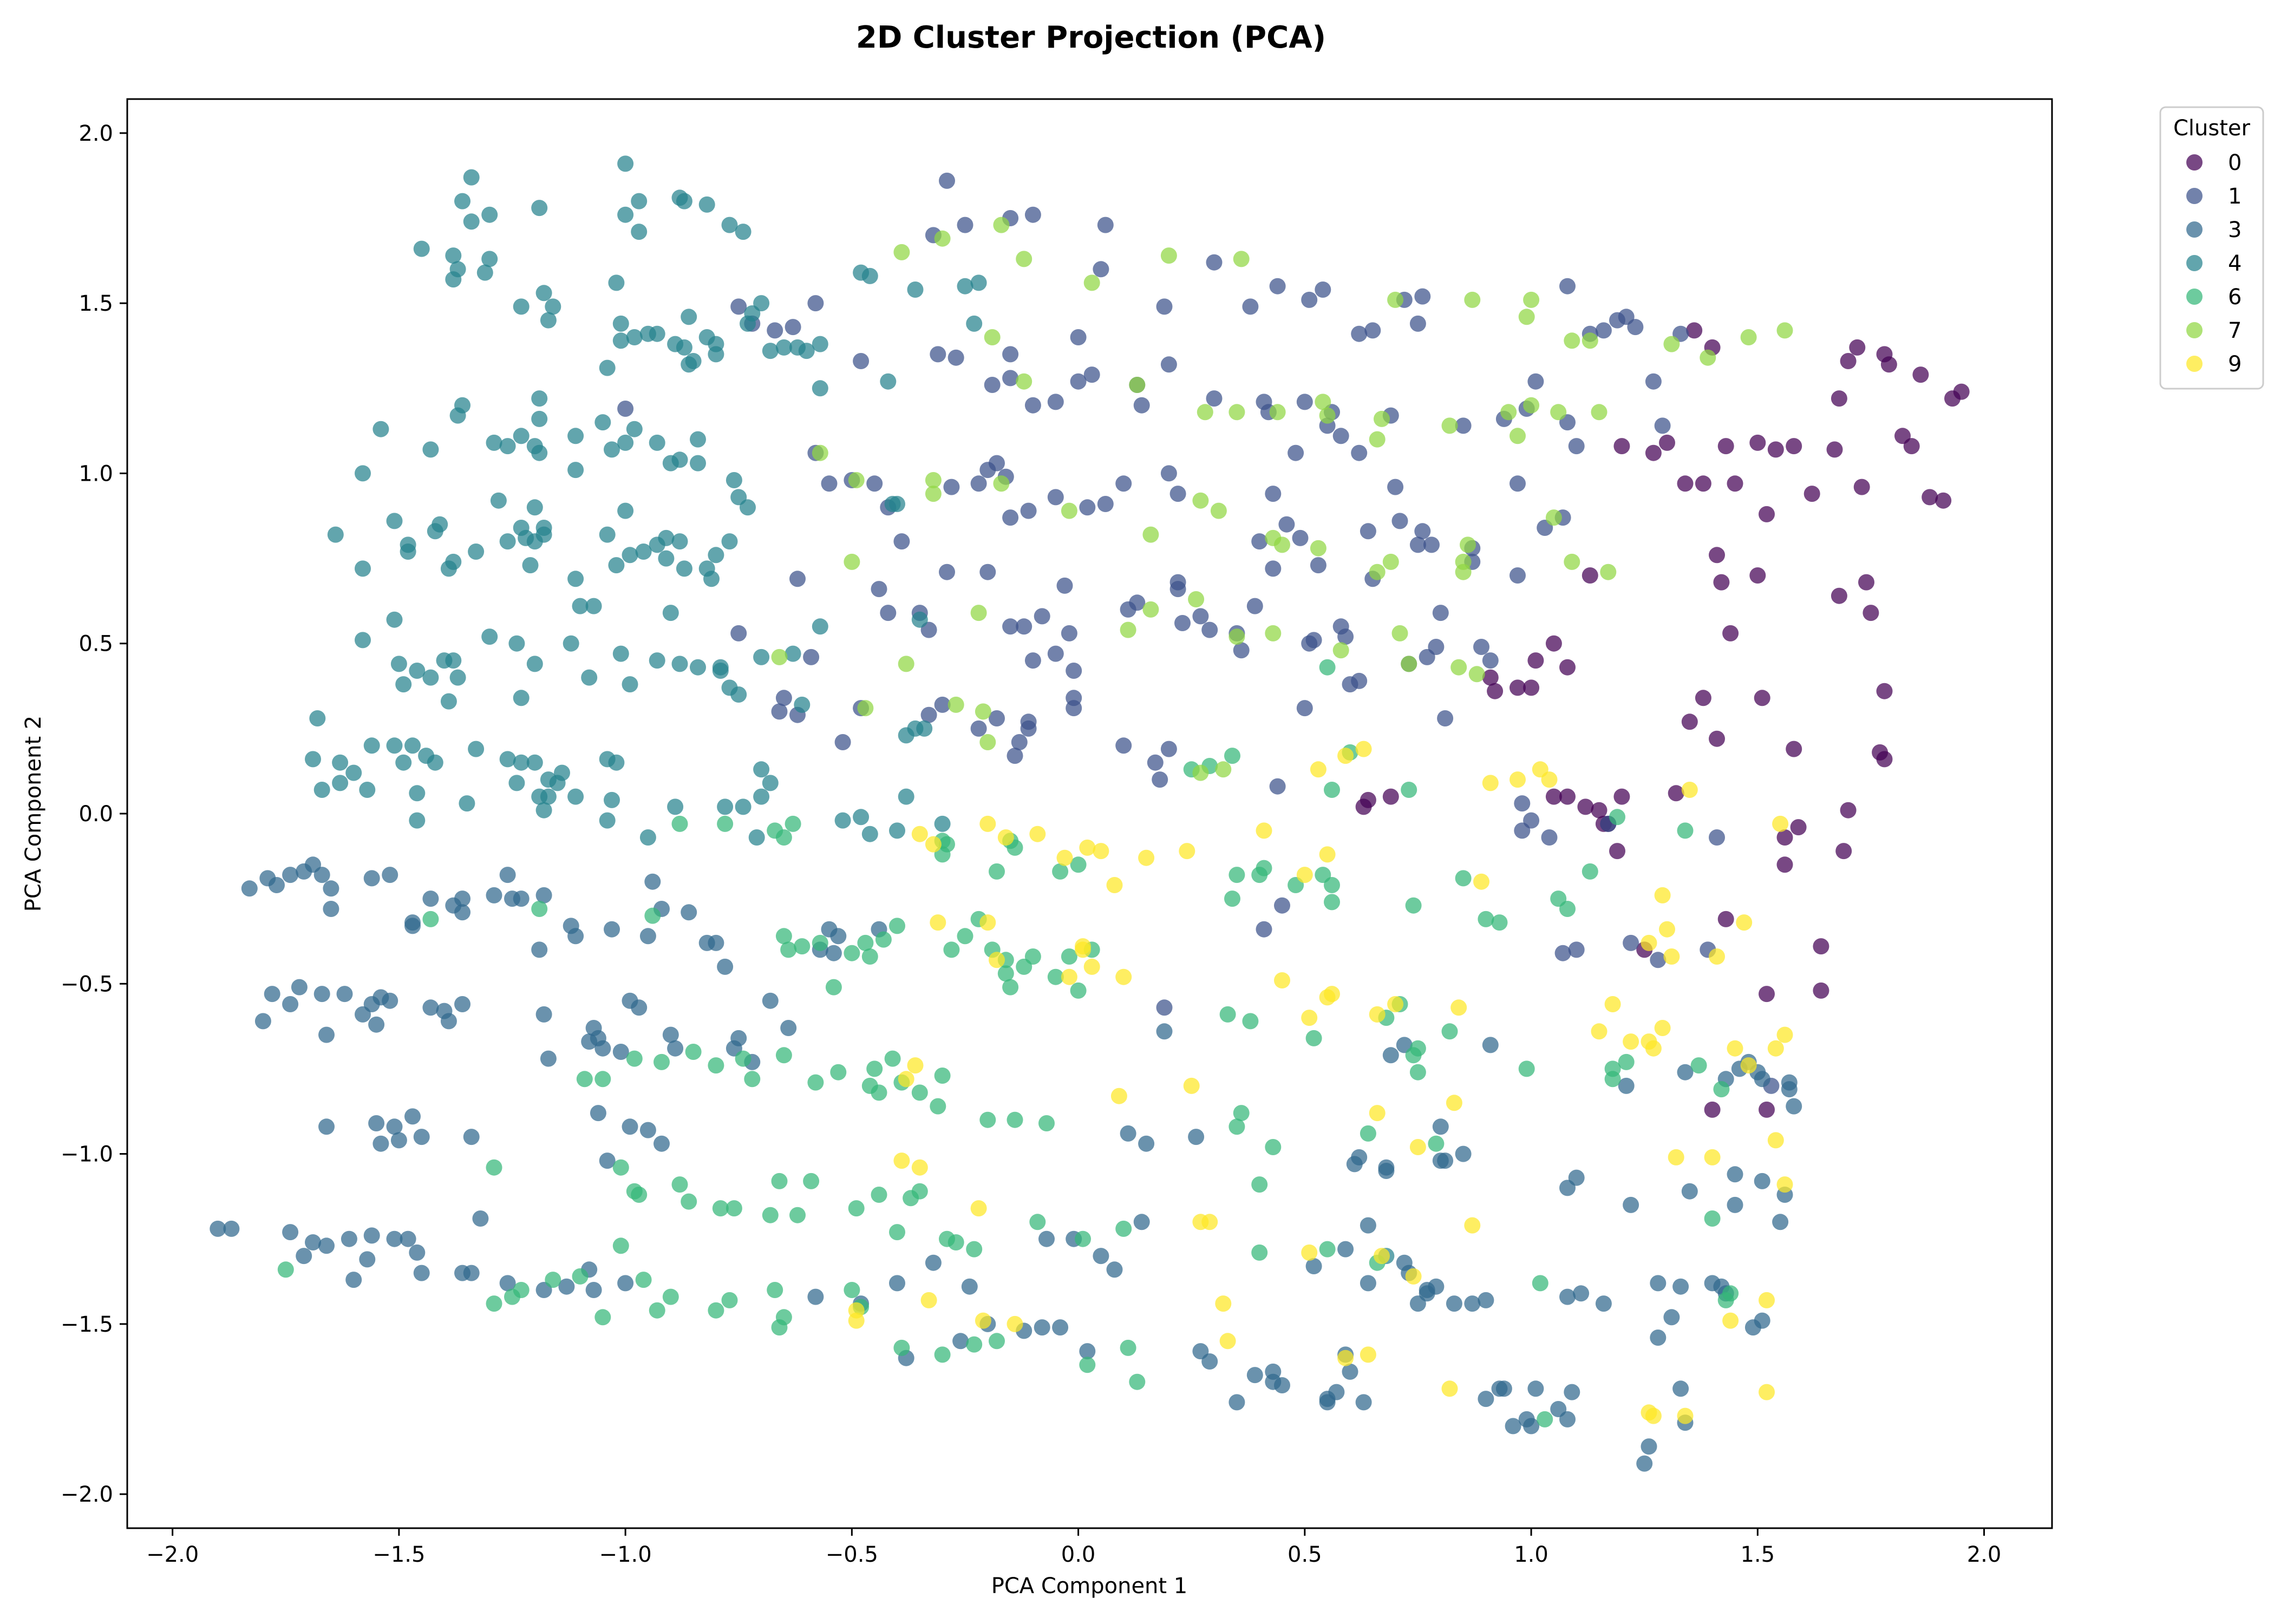 The width and height of the screenshot is (2274, 1624). Describe the element at coordinates (1531, 1554) in the screenshot. I see `x-tick-label: 1.0` at that location.